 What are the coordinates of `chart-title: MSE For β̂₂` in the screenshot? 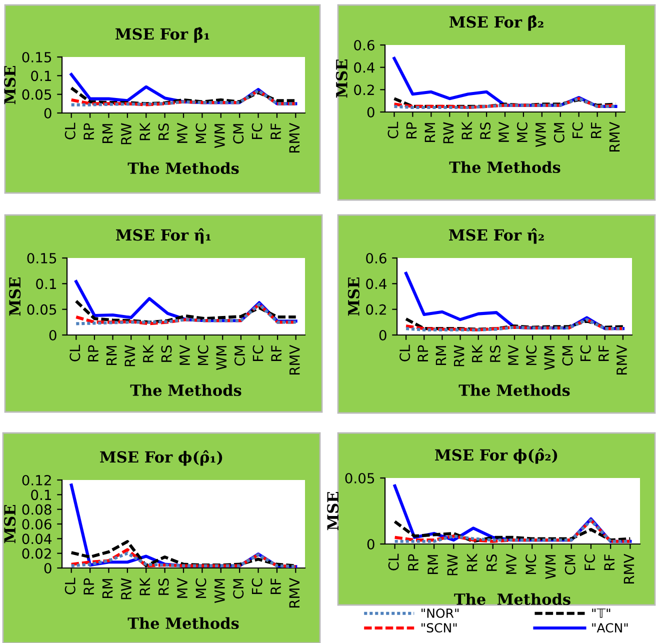 It's located at (496, 23).